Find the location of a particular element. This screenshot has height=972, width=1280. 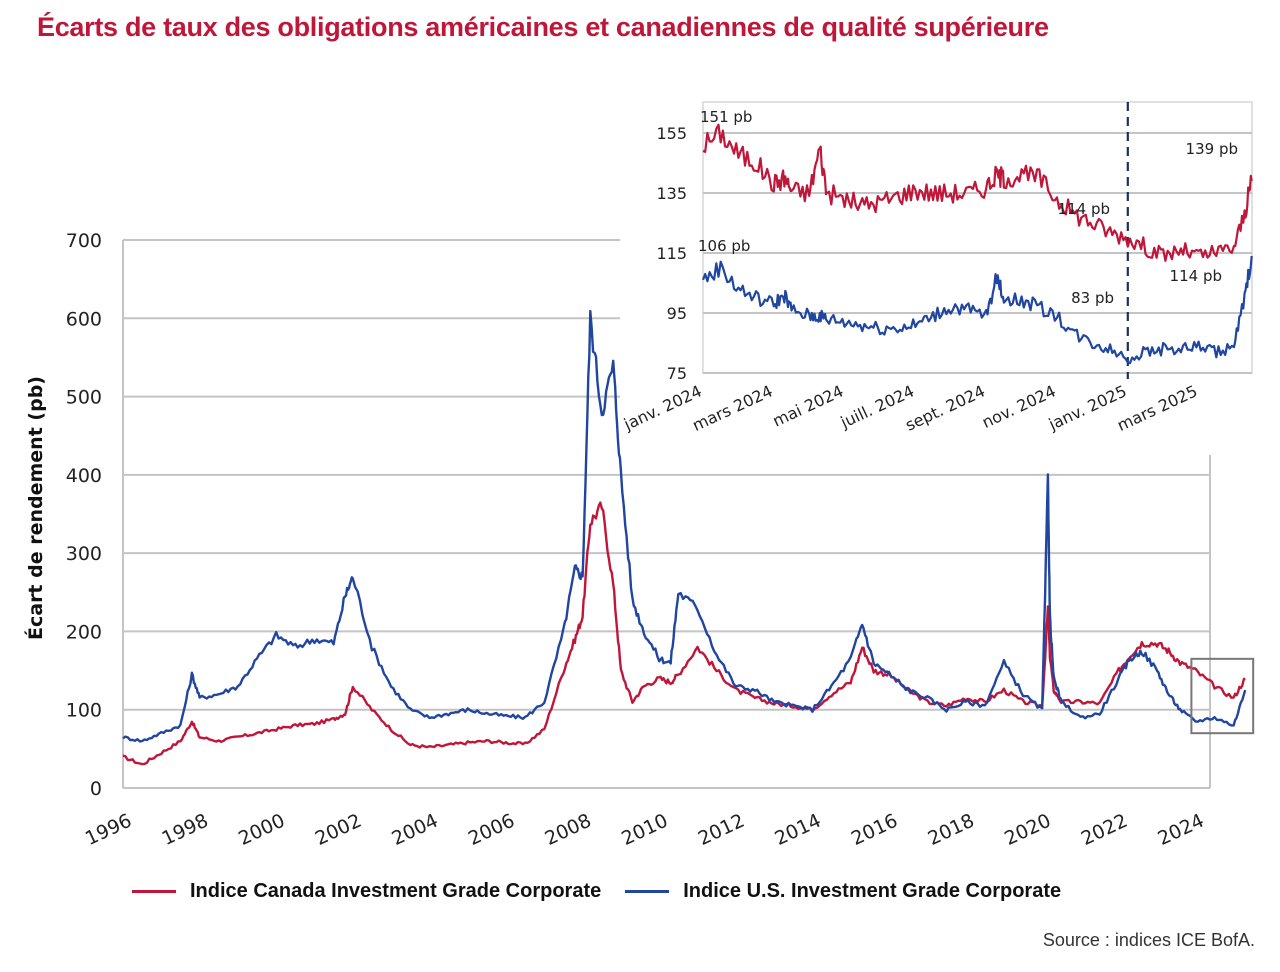

highlight-box is located at coordinates (1222, 696).